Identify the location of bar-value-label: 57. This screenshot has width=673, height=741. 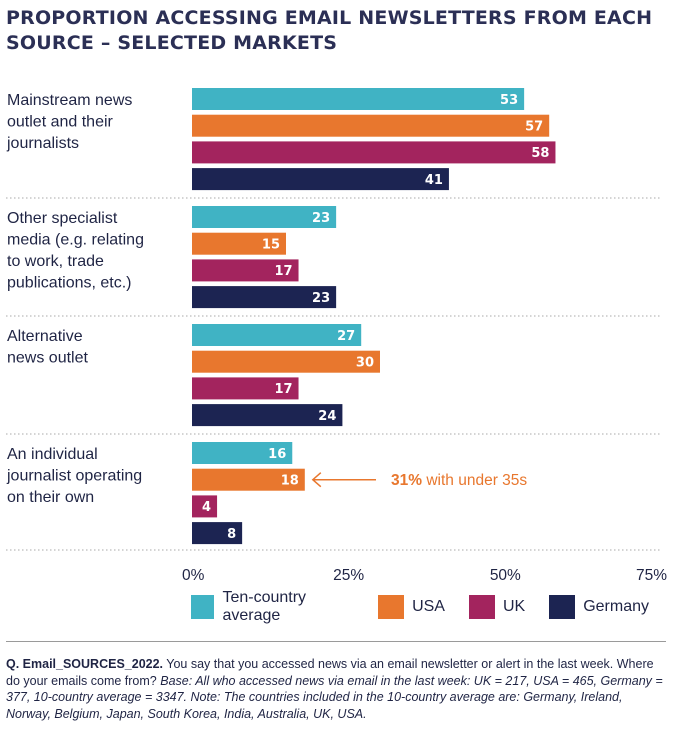
(534, 127).